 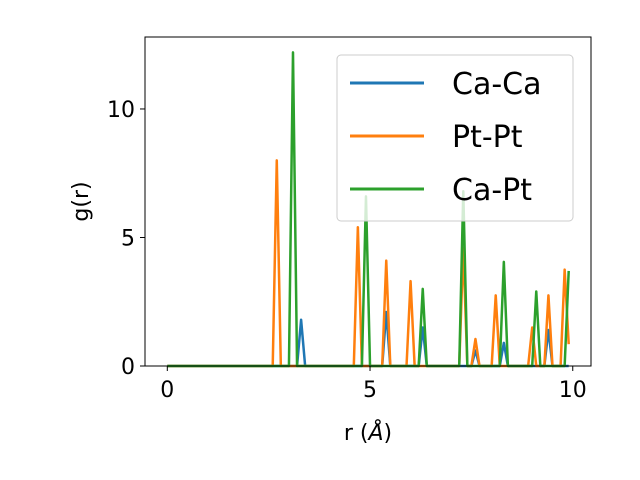 I want to click on legend-frame, so click(x=455, y=138).